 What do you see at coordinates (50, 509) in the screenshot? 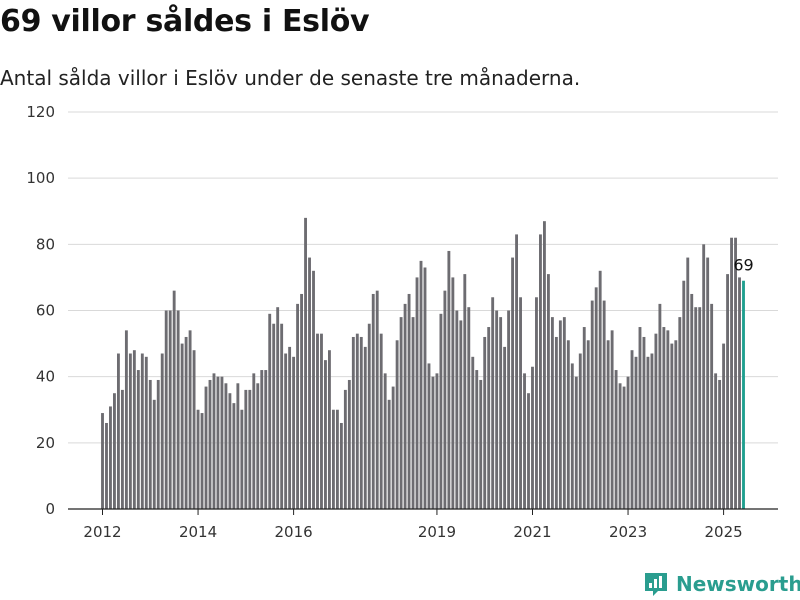
I see `y-tick-label: 0` at bounding box center [50, 509].